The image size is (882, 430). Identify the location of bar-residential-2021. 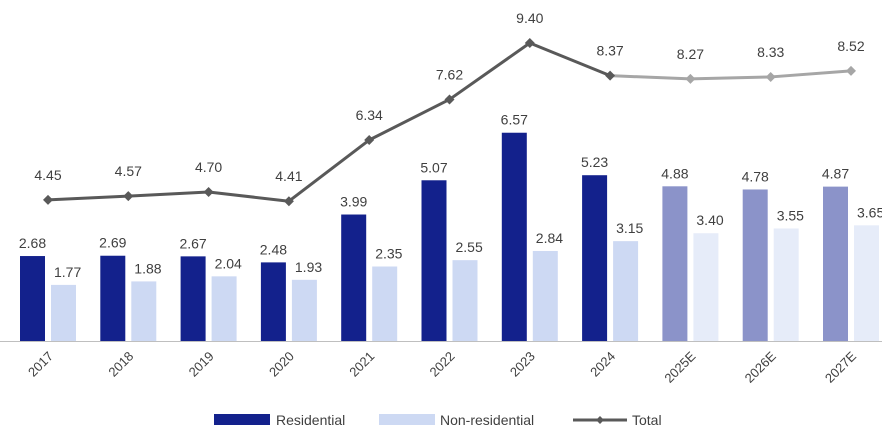
(354, 277).